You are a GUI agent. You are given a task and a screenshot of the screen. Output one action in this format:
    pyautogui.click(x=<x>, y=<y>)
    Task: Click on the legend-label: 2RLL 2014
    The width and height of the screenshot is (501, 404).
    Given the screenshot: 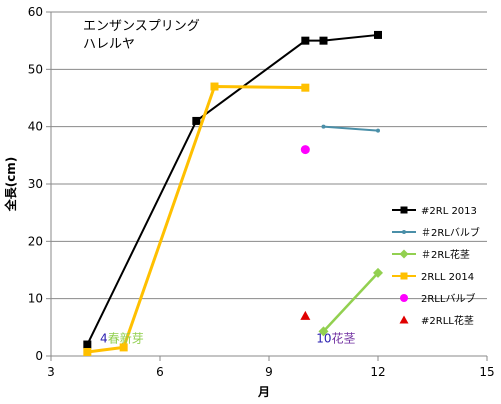 What is the action you would take?
    pyautogui.click(x=447, y=277)
    